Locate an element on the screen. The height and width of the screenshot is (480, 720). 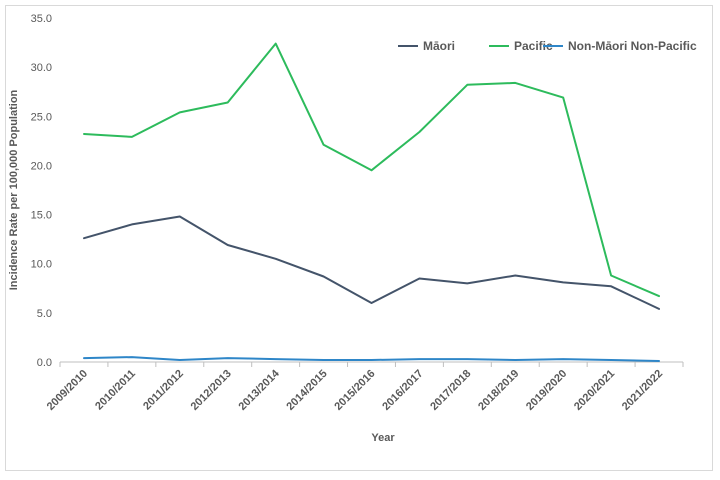
y-axis-title: Incidence Rate per 100,000 Population is located at coordinates (14, 189).